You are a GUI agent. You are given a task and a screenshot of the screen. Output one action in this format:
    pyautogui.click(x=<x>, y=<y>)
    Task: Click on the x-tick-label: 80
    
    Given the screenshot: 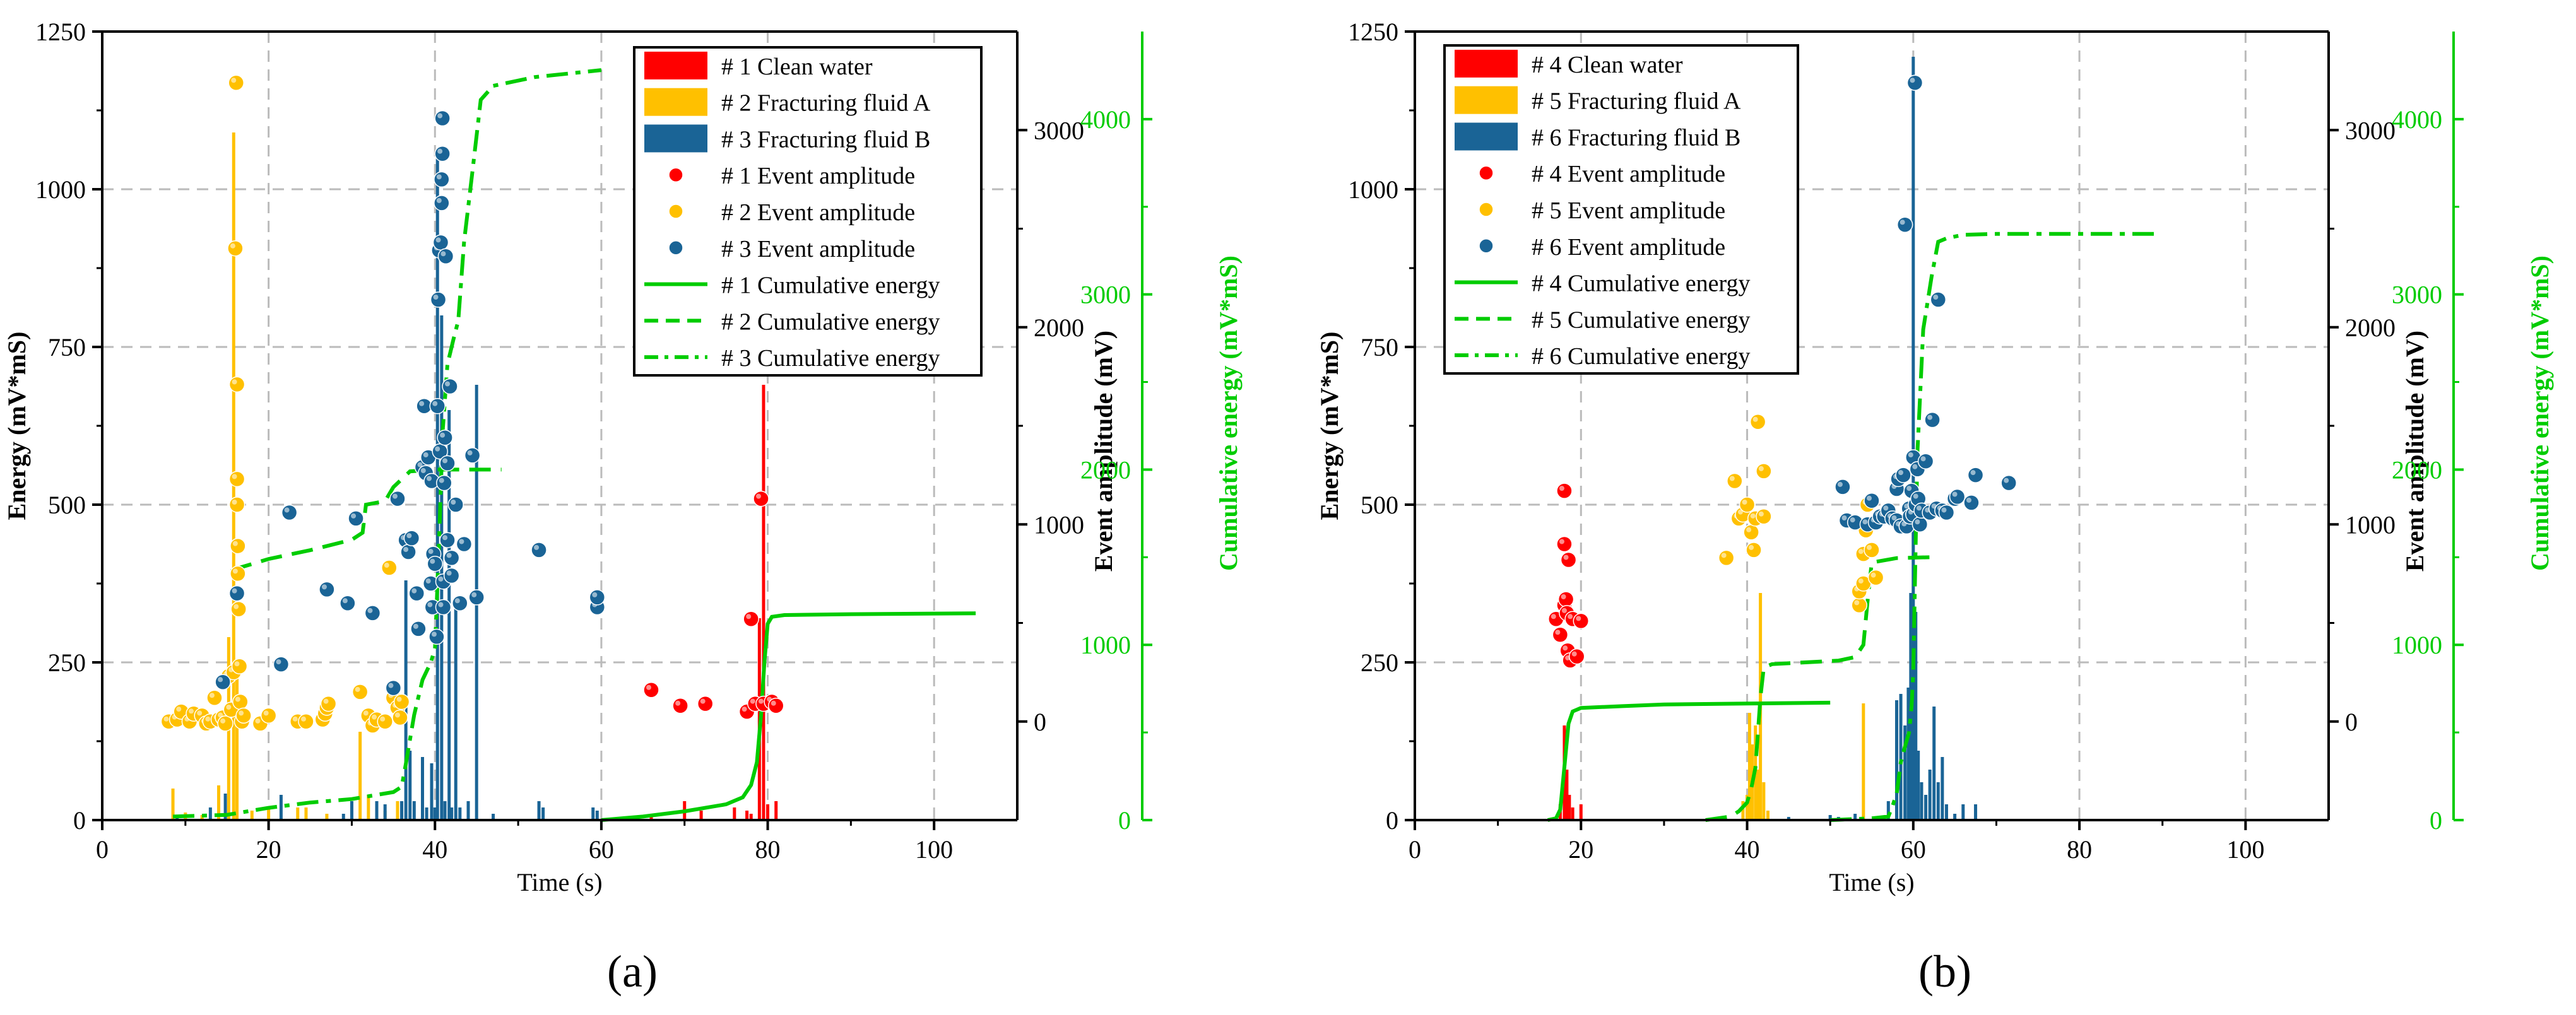 What is the action you would take?
    pyautogui.click(x=2079, y=849)
    